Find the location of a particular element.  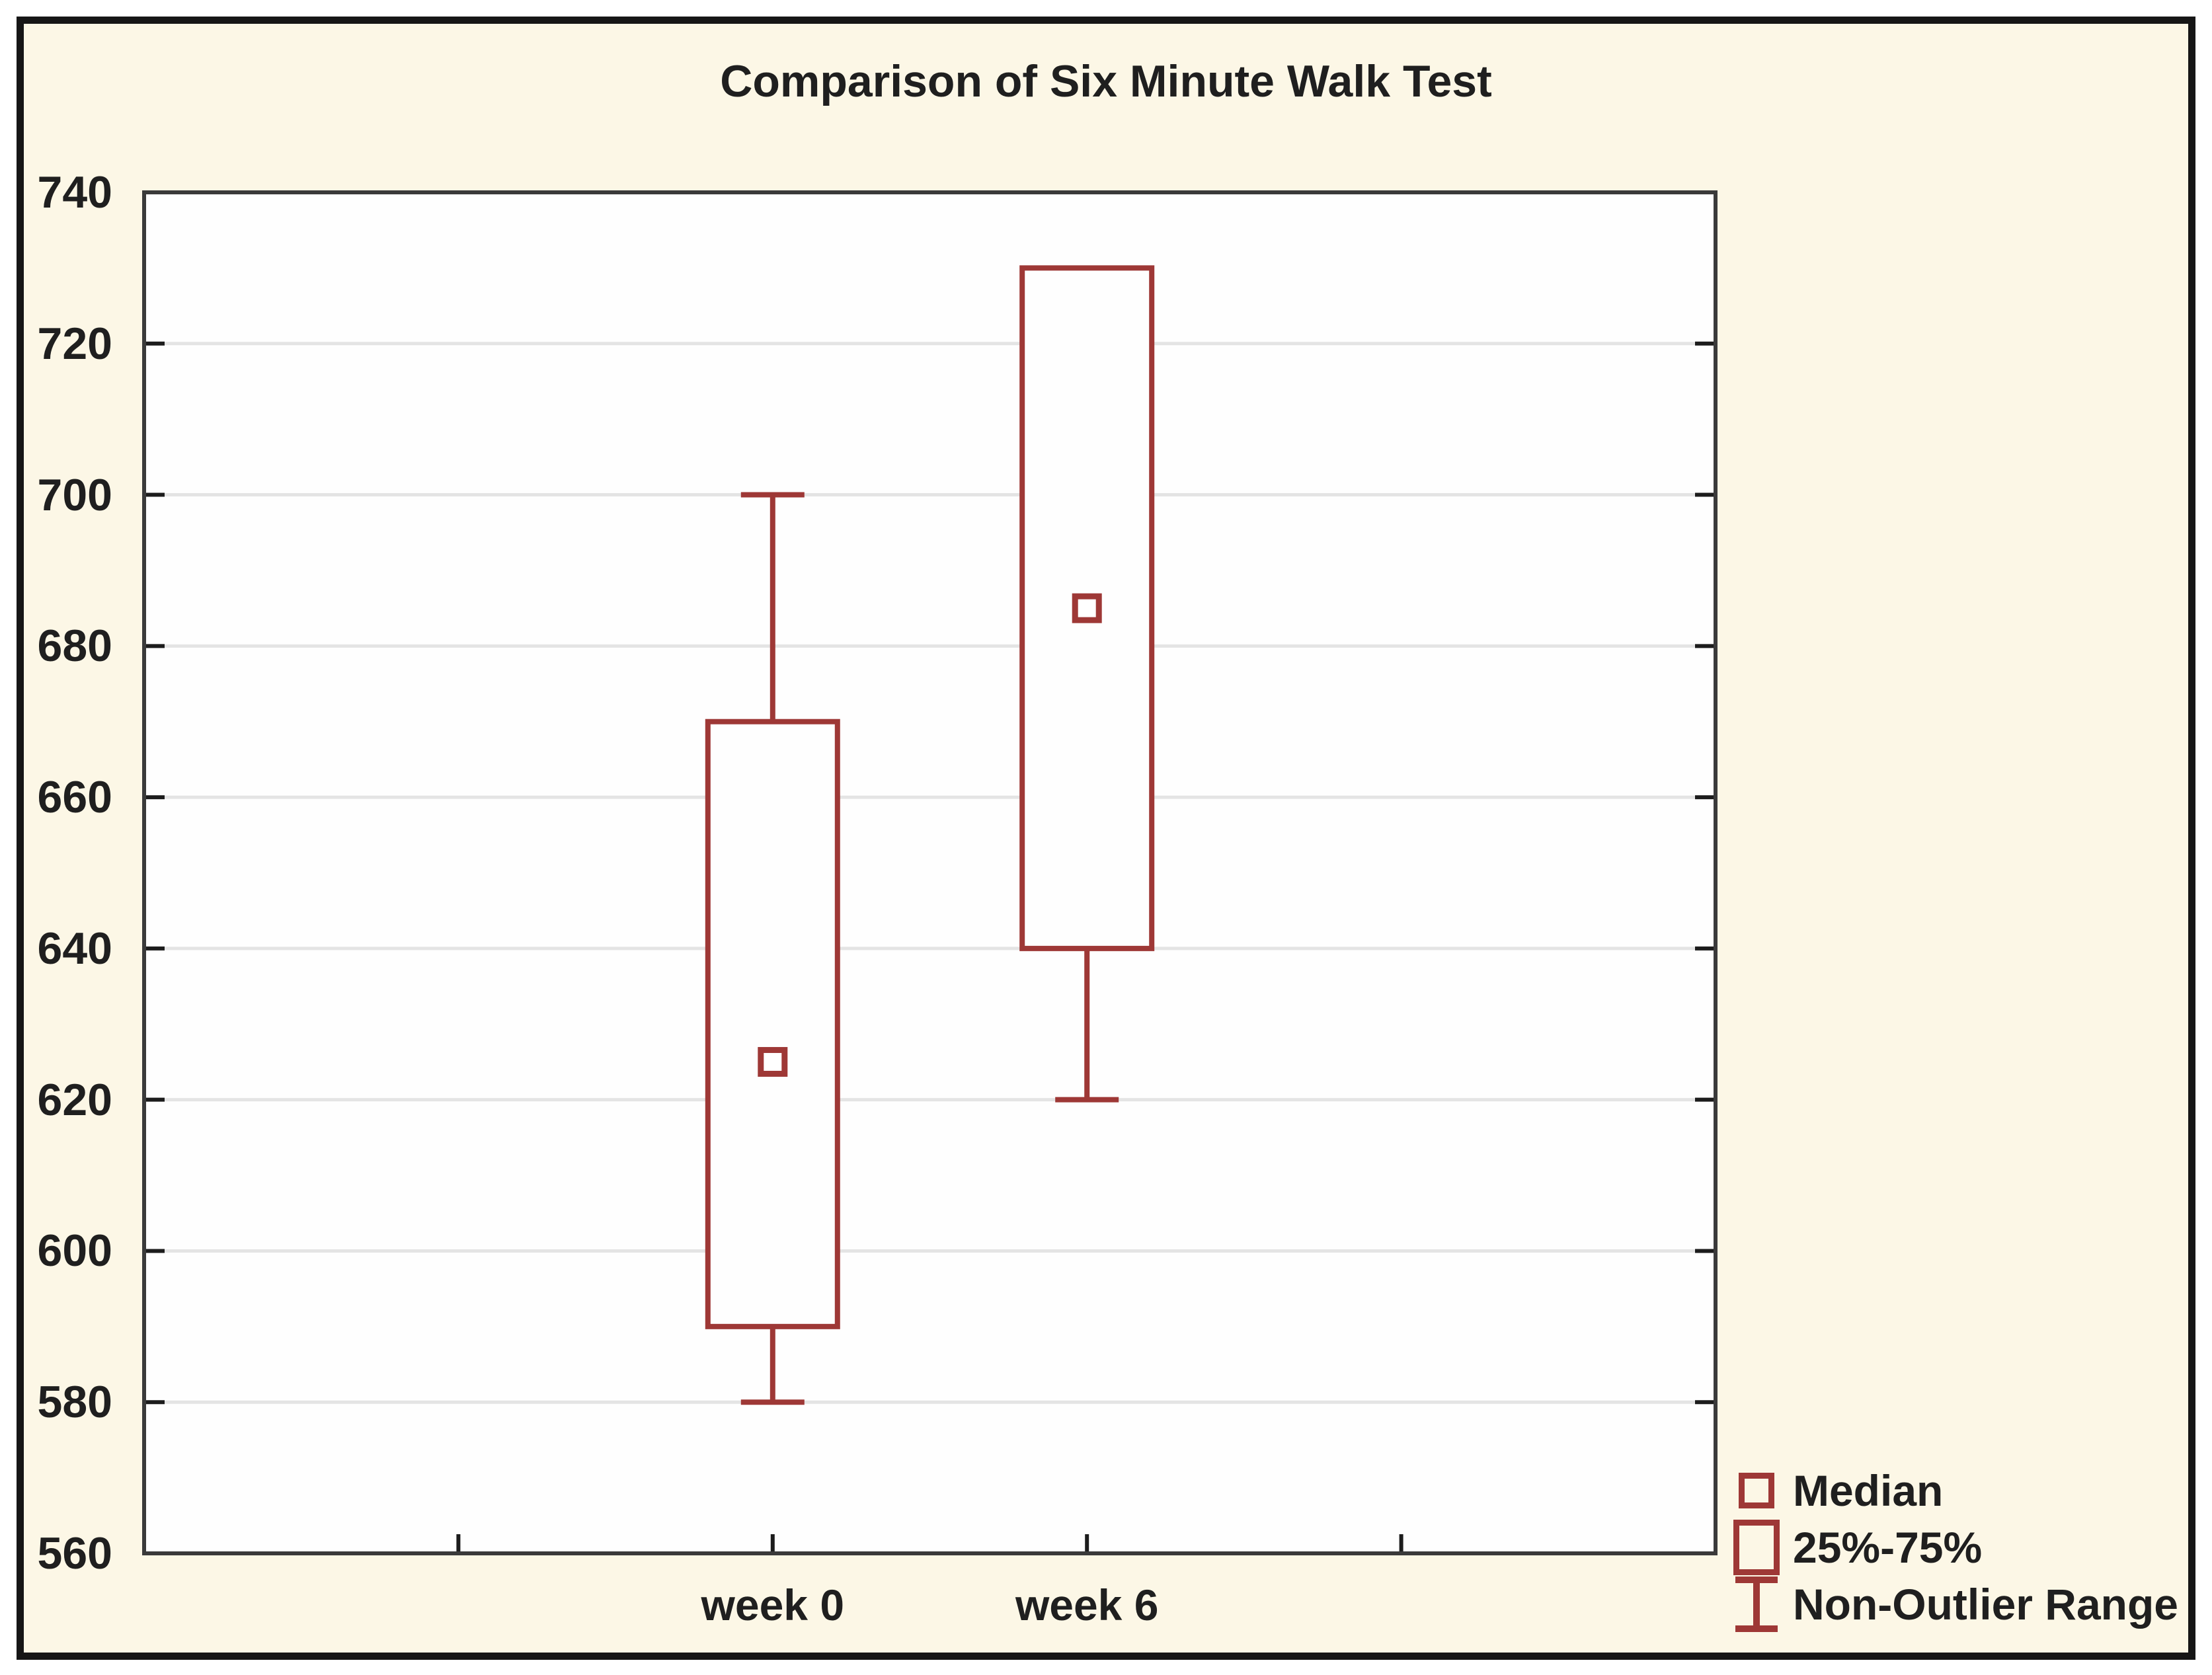

median-square-icon is located at coordinates (1756, 1490).